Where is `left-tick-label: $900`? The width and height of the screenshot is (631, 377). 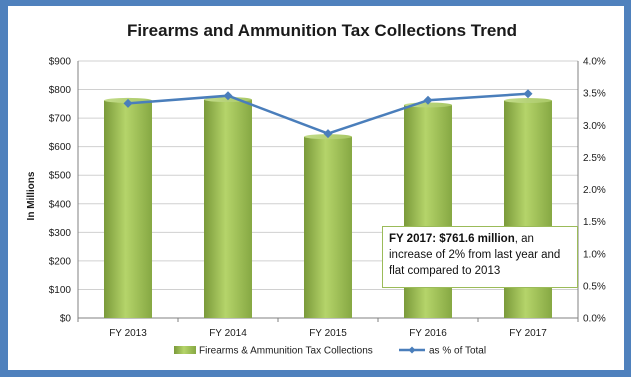
left-tick-label: $900 is located at coordinates (60, 62).